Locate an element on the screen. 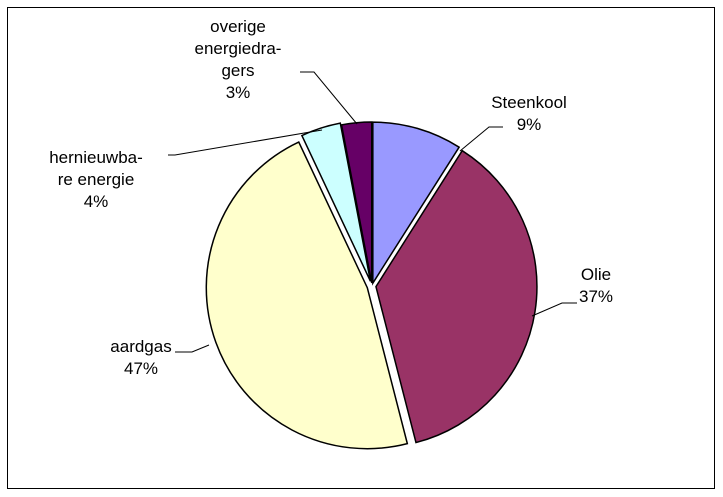  pie-slice-hernieuwbare-energie is located at coordinates (336, 202).